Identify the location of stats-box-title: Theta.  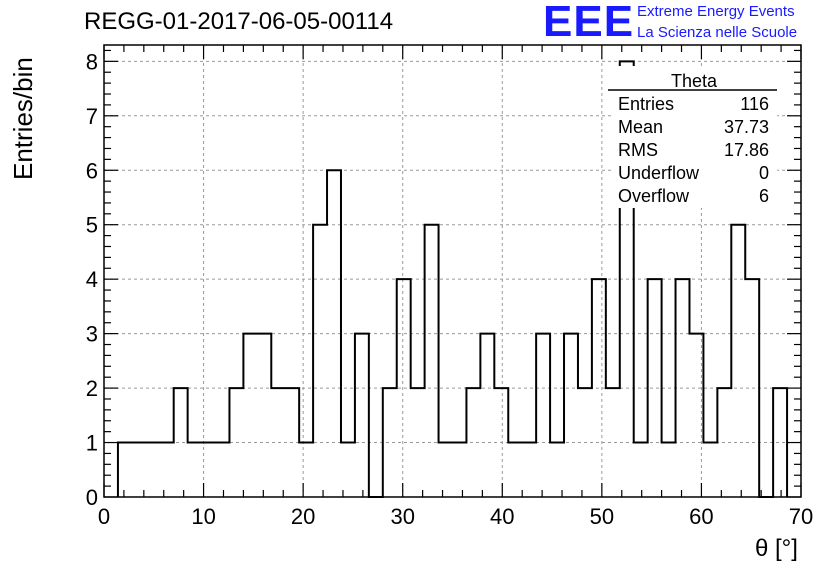
(694, 81).